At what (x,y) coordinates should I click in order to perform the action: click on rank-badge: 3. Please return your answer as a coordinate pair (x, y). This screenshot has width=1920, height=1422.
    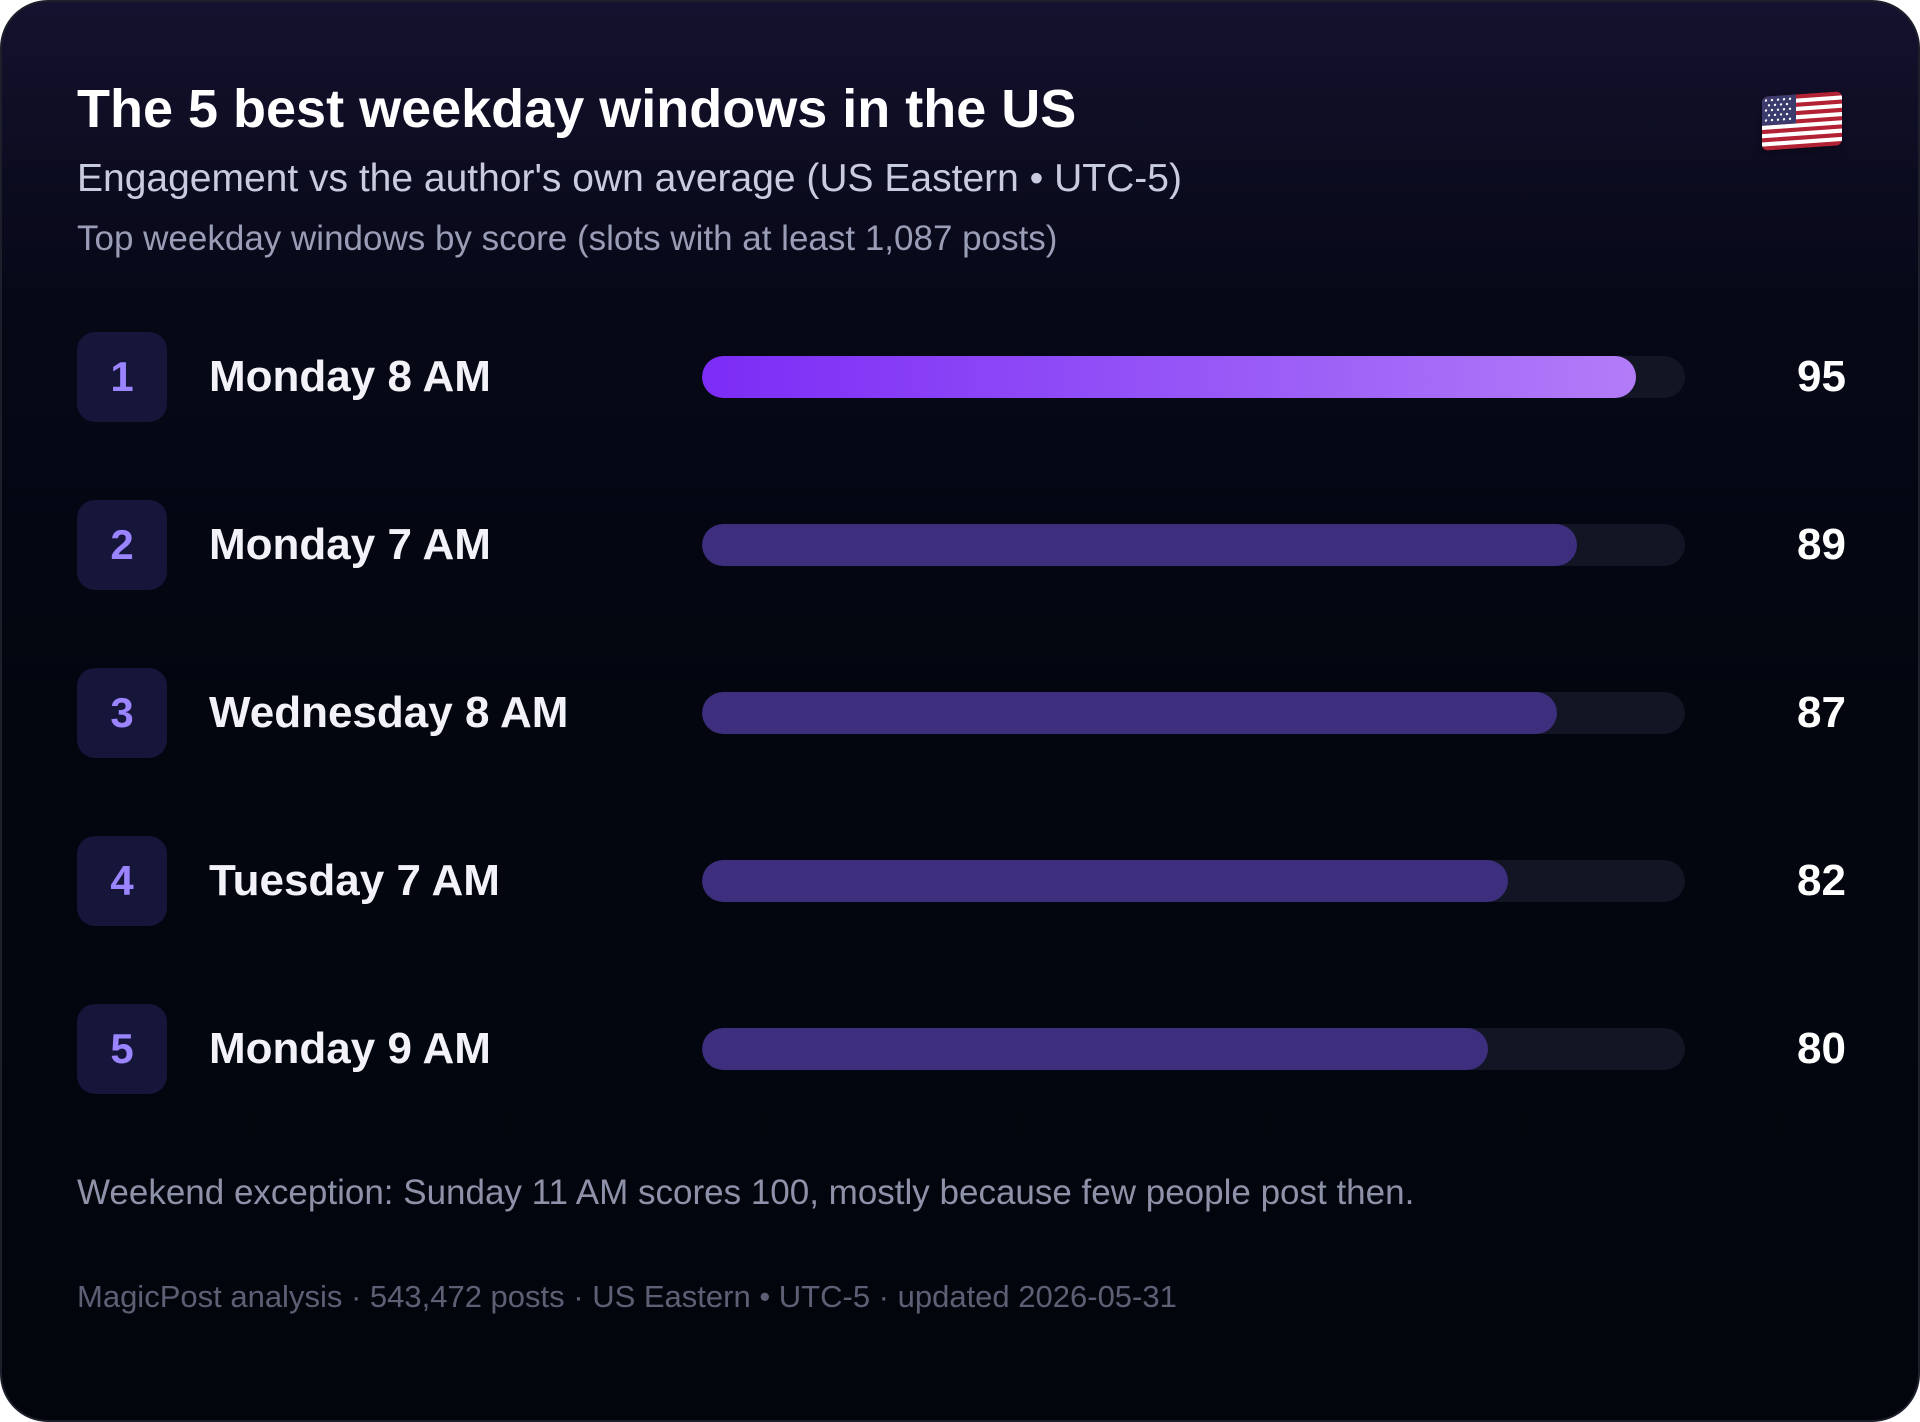
    Looking at the image, I should click on (122, 713).